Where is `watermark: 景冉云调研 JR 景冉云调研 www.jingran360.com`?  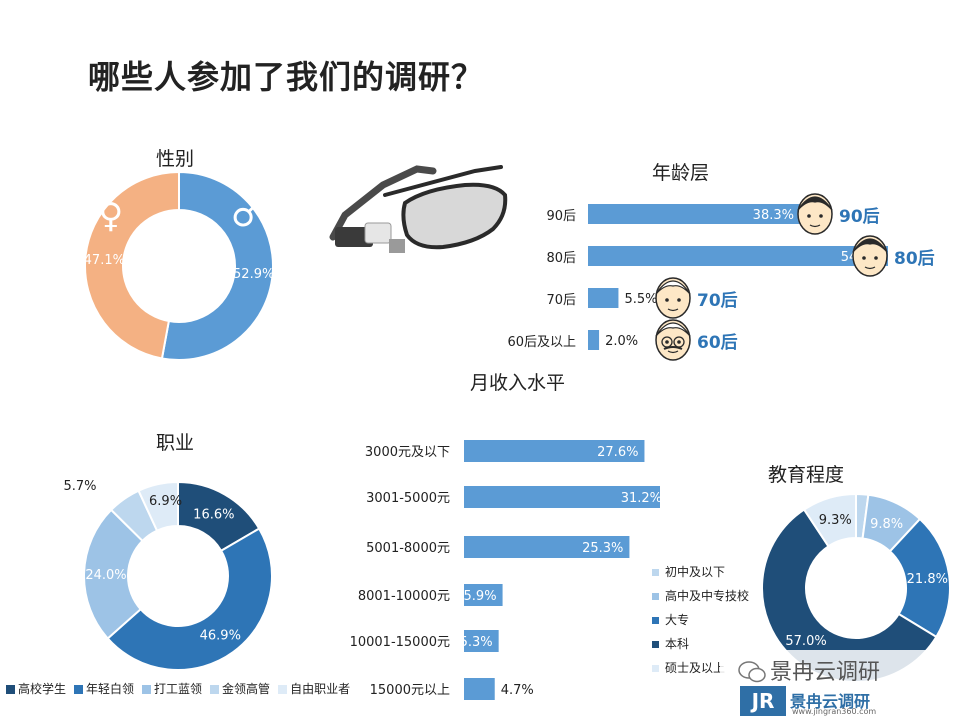 watermark: 景冉云调研 JR 景冉云调研 www.jingran360.com is located at coordinates (840, 685).